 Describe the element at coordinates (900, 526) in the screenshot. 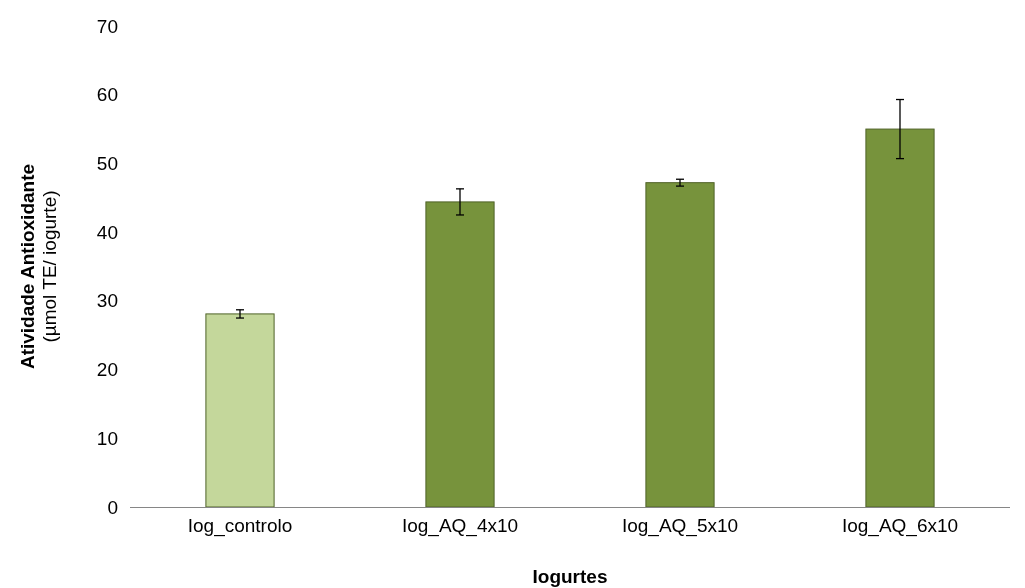

I see `x-tick-label: Iog_AQ_6x10` at that location.